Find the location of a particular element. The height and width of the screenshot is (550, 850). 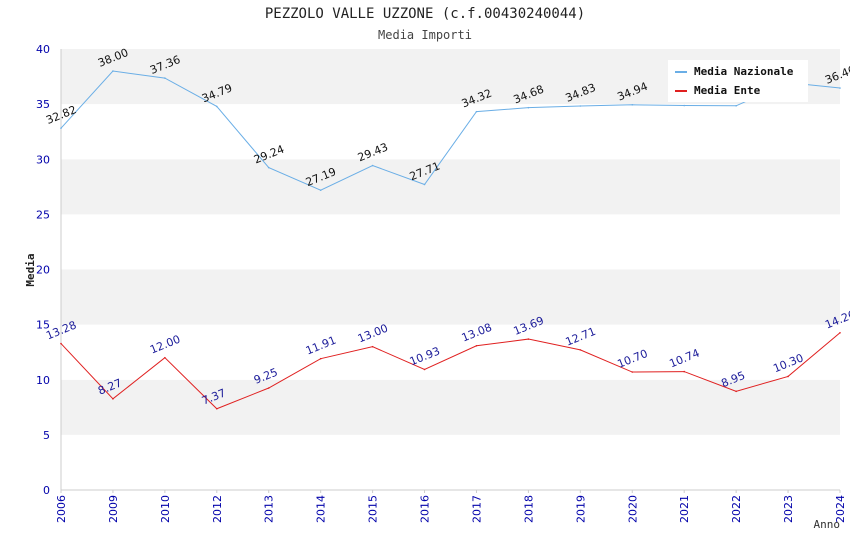

legend-label-media-nazionale: Media Nazionale is located at coordinates (744, 71).